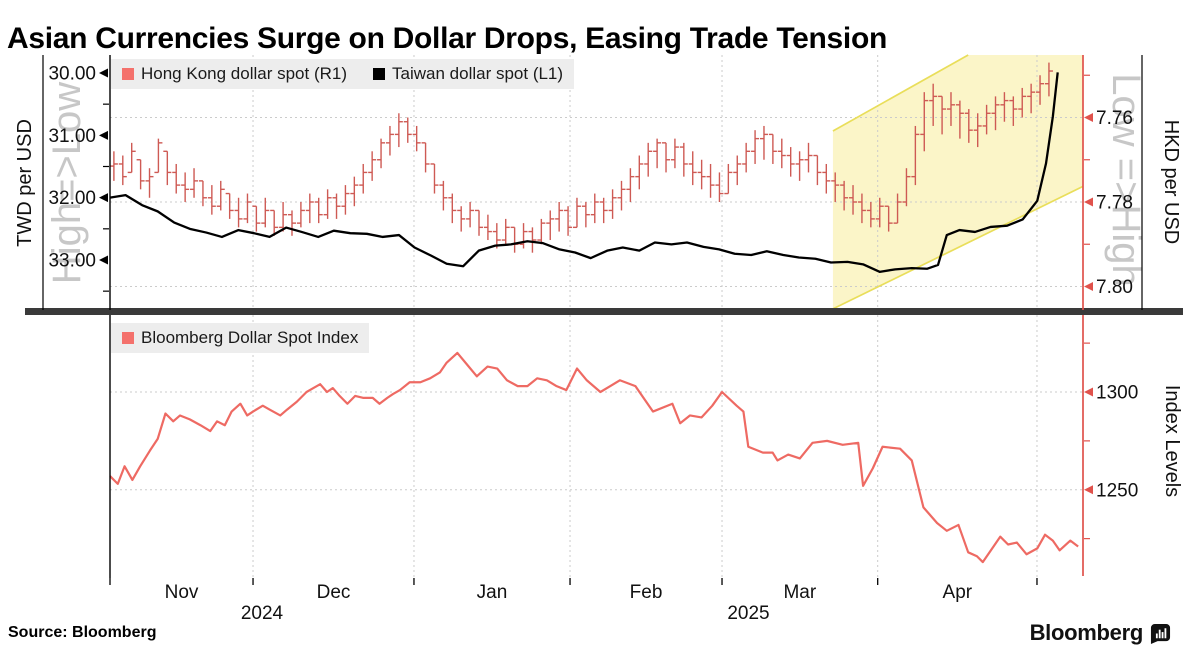 The image size is (1191, 663). What do you see at coordinates (1172, 441) in the screenshot?
I see `index-axis-title: Index Levels` at bounding box center [1172, 441].